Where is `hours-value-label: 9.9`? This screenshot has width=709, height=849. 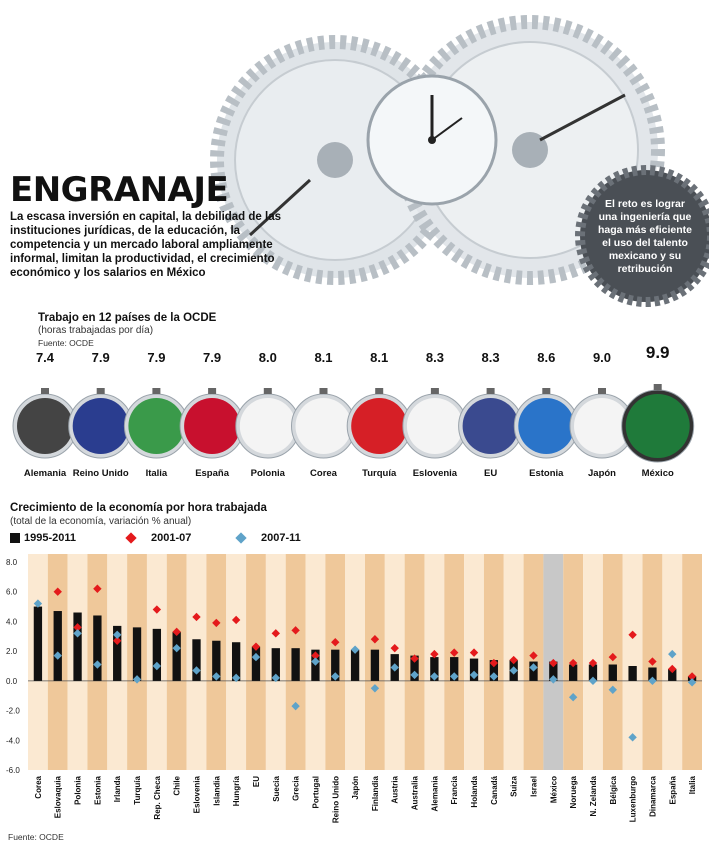
hours-value-label: 9.9 is located at coordinates (658, 352).